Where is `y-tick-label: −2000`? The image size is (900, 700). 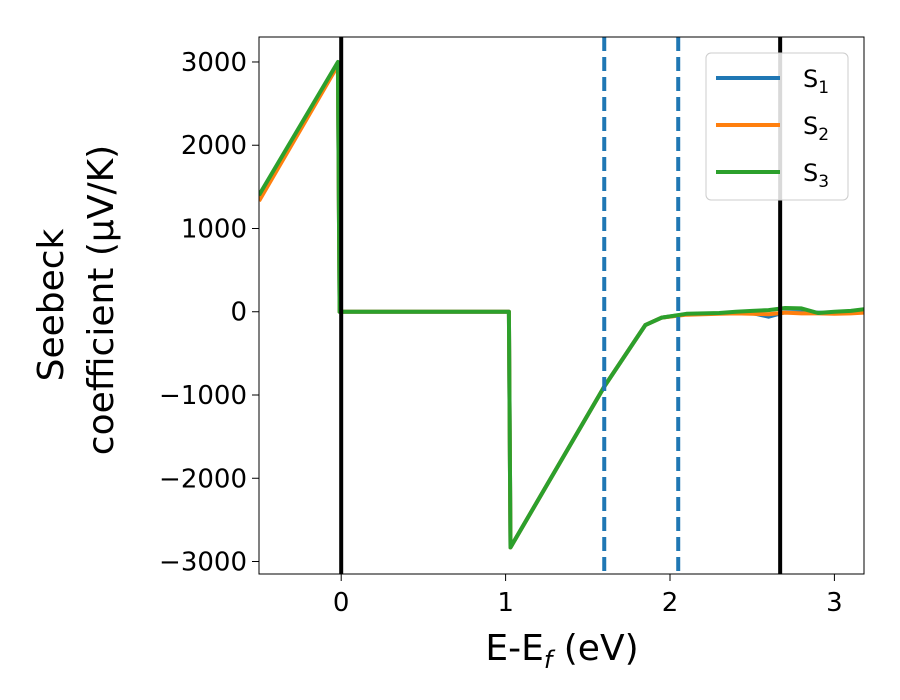 y-tick-label: −2000 is located at coordinates (203, 479).